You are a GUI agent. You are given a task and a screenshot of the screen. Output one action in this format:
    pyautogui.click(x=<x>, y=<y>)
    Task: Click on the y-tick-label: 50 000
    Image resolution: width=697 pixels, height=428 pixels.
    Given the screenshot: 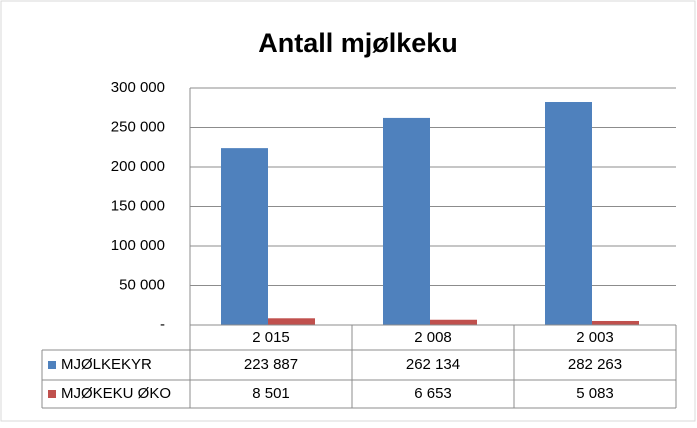 What is the action you would take?
    pyautogui.click(x=142, y=284)
    